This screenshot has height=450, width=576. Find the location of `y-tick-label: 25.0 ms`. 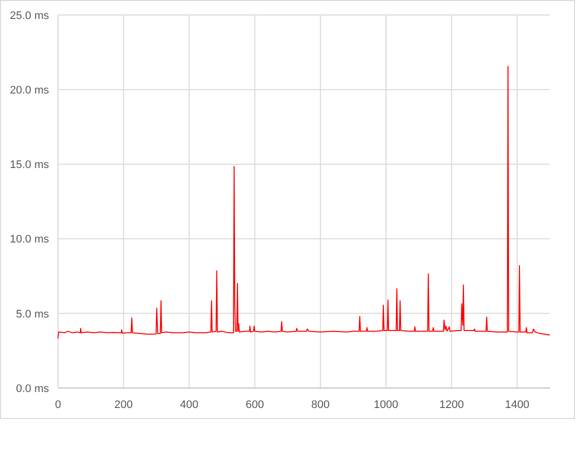

y-tick-label: 25.0 ms is located at coordinates (30, 16).